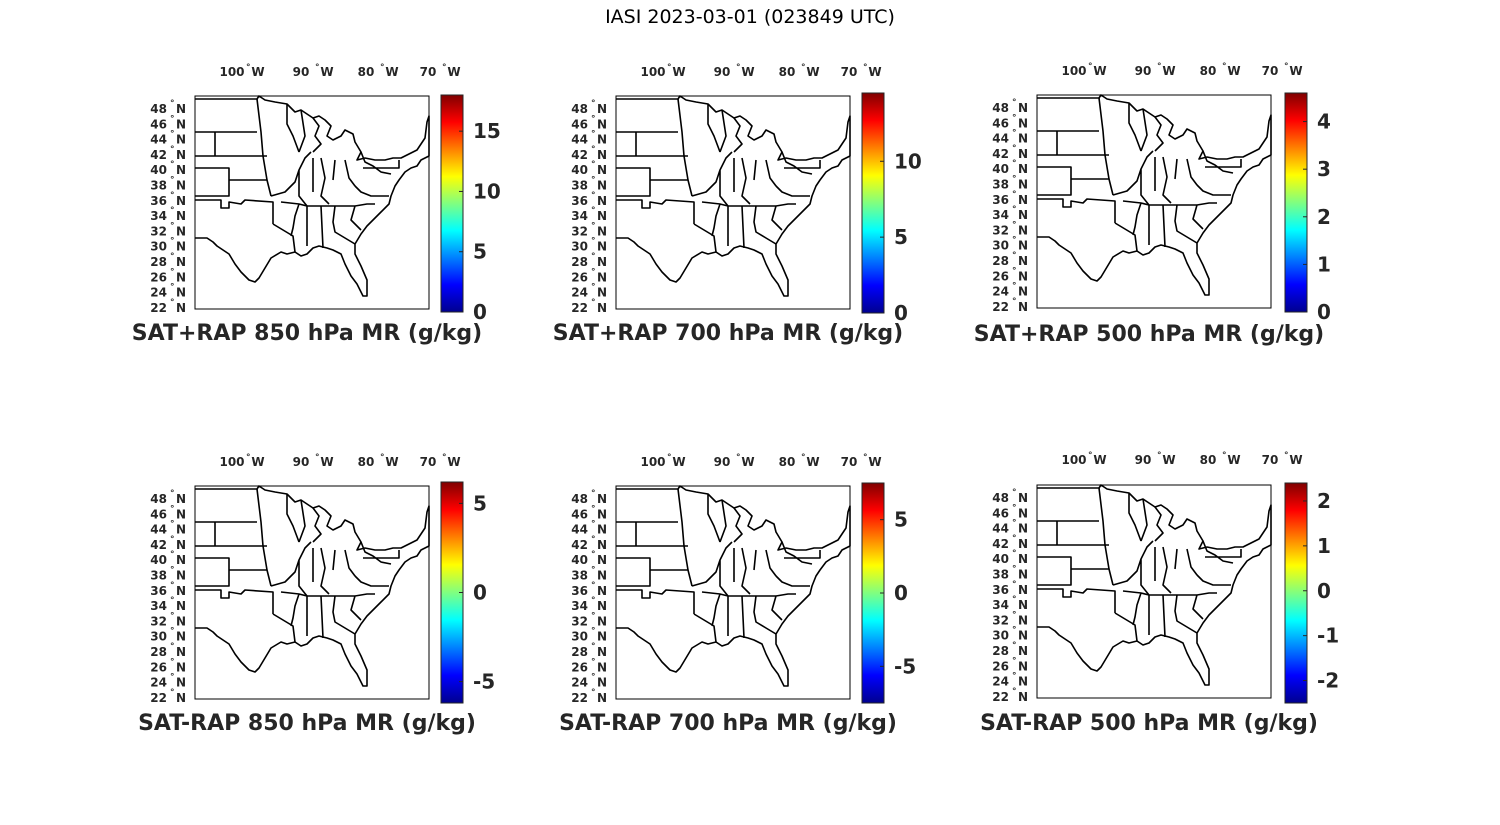 The width and height of the screenshot is (1500, 825). Describe the element at coordinates (1000, 123) in the screenshot. I see `lat-label: 46` at that location.